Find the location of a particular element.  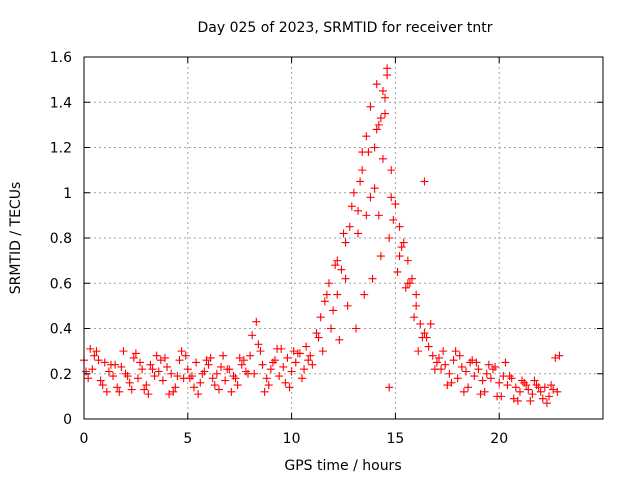

y-tick-label: 1.6 is located at coordinates (61, 58).